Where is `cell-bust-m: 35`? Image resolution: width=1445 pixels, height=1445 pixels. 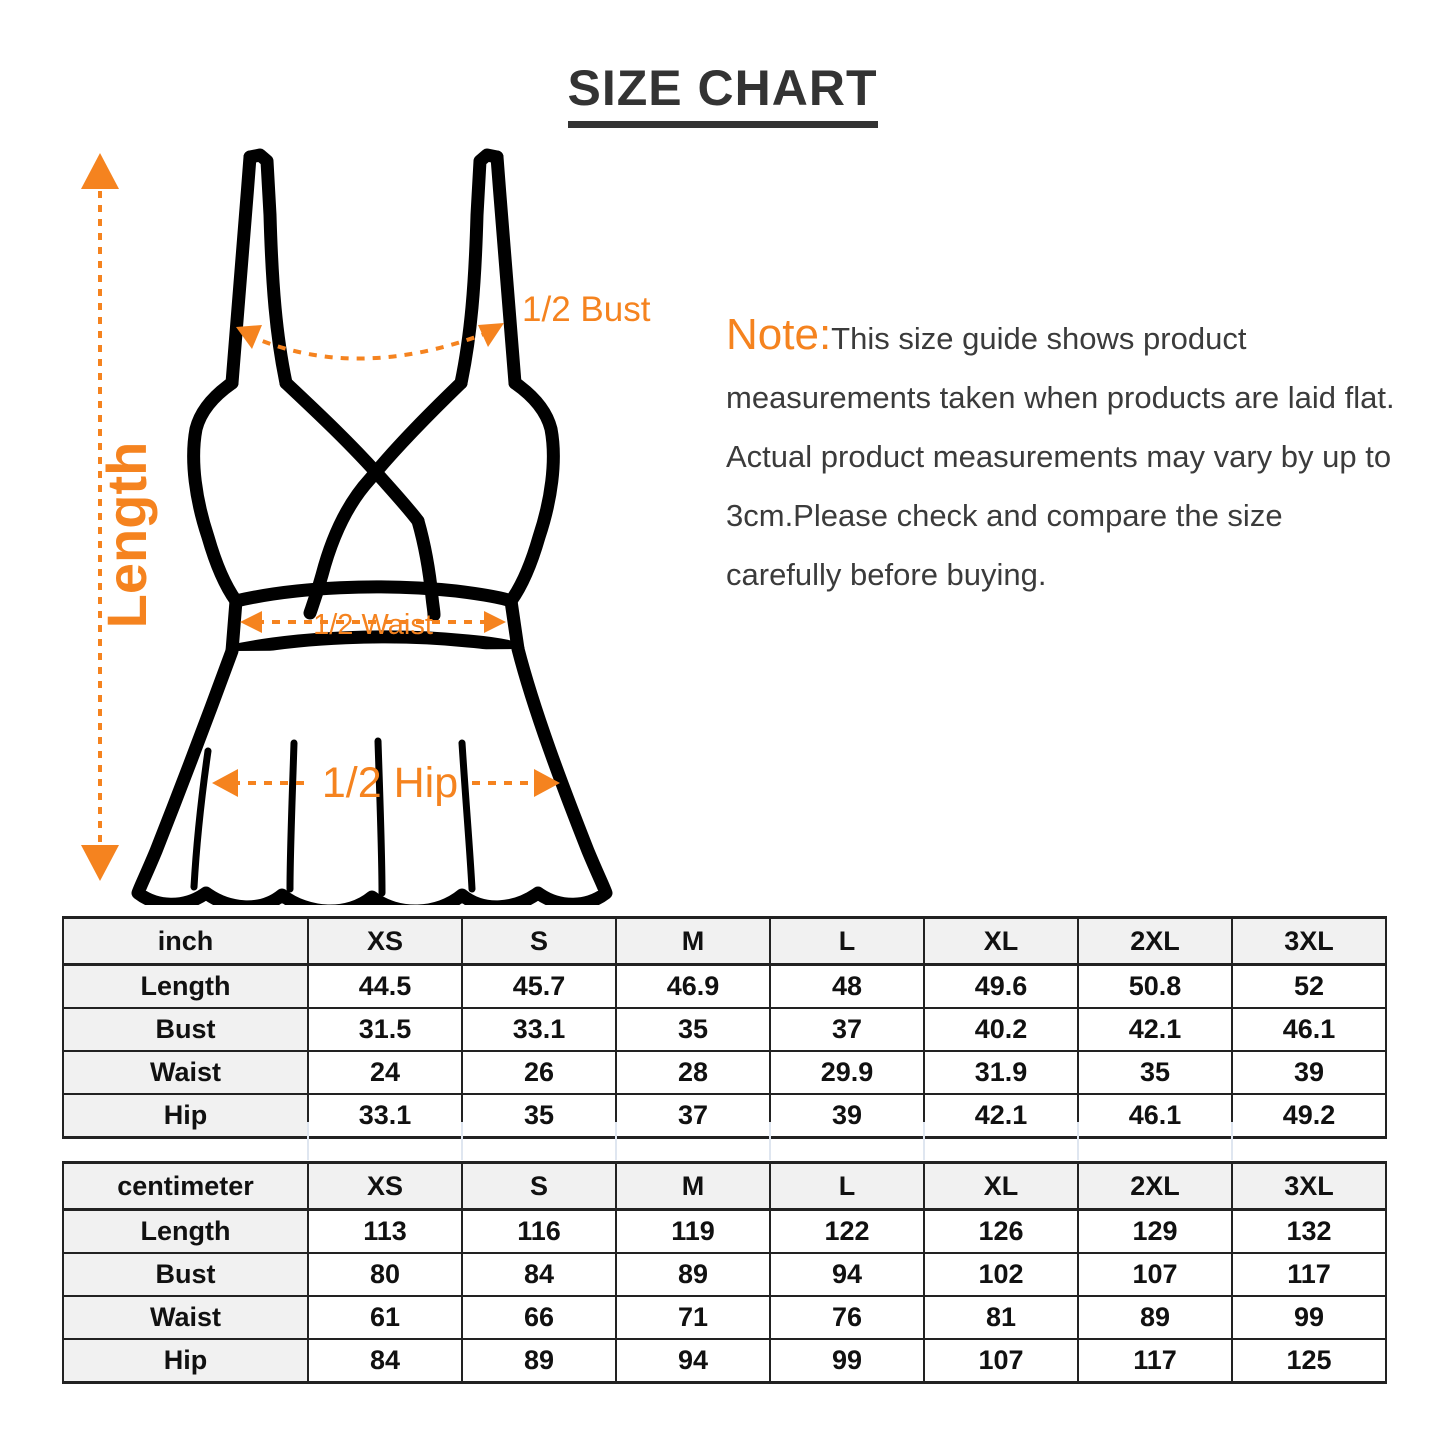
cell-bust-m: 35 is located at coordinates (693, 1029).